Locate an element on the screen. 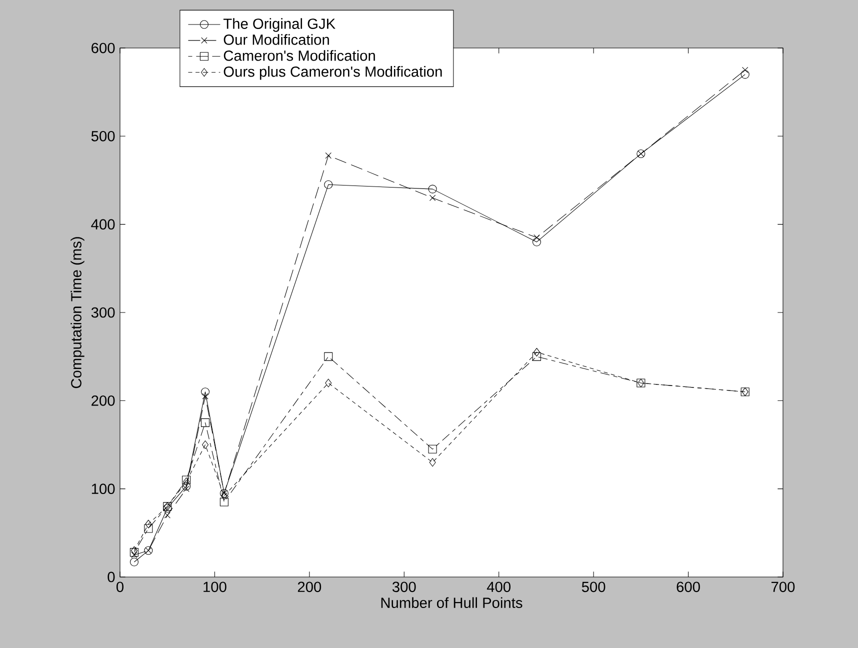  y-tick-label: 400 is located at coordinates (103, 224).